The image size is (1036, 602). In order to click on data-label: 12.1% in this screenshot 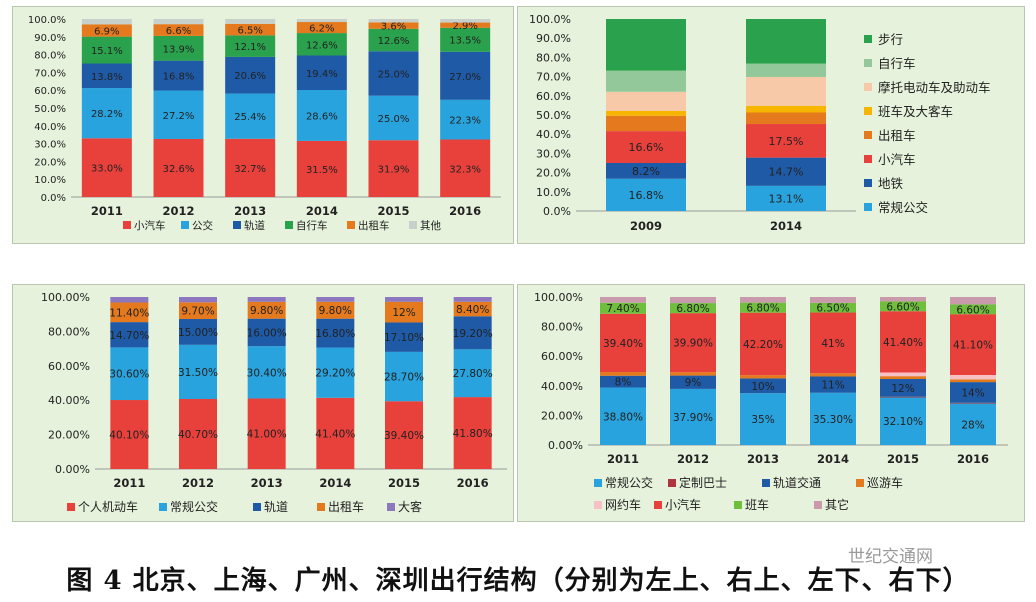, I will do `click(250, 47)`.